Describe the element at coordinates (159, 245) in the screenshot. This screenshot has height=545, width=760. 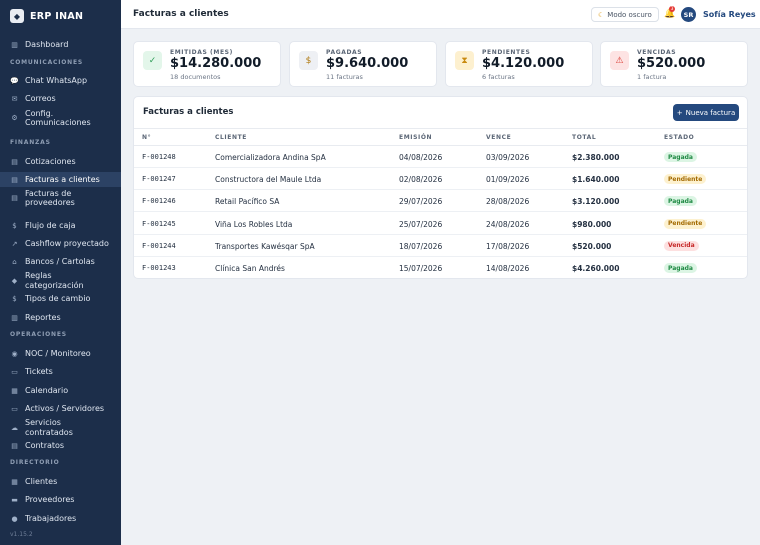
I see `invoice-number: F-001244` at that location.